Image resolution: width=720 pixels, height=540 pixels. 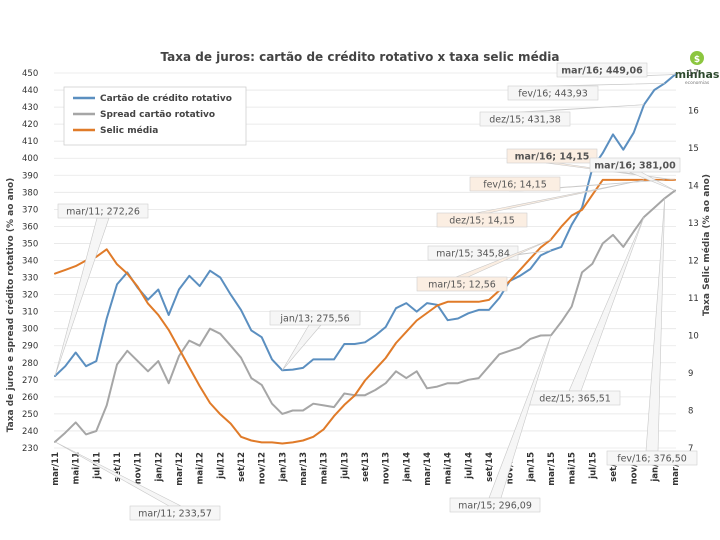 I want to click on x-tick-label: jan/15, so click(x=531, y=467).